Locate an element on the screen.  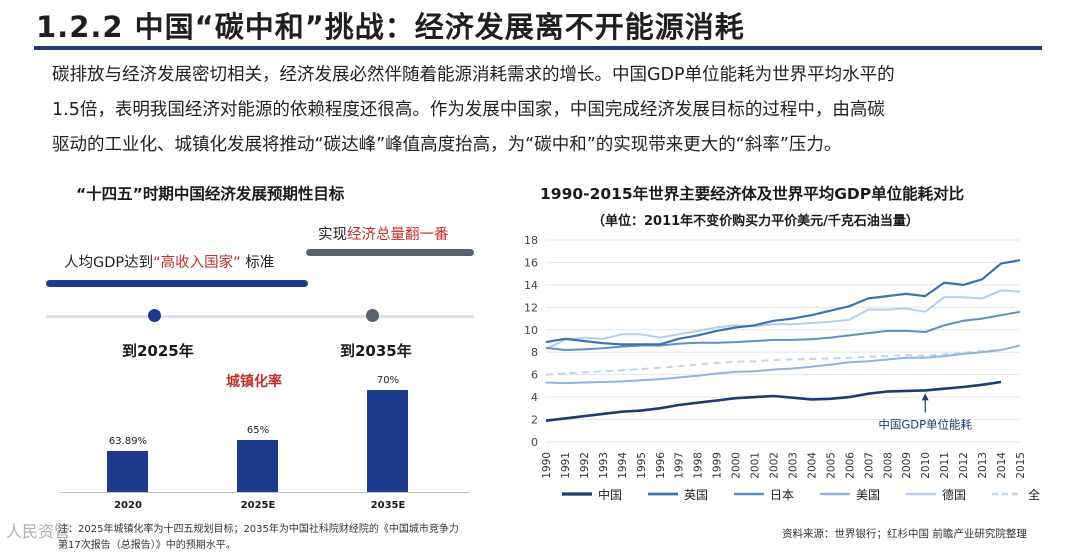
chart-subtitle: （单位：2011年不变价购买力平价美元/千克石油当量） is located at coordinates (755, 221).